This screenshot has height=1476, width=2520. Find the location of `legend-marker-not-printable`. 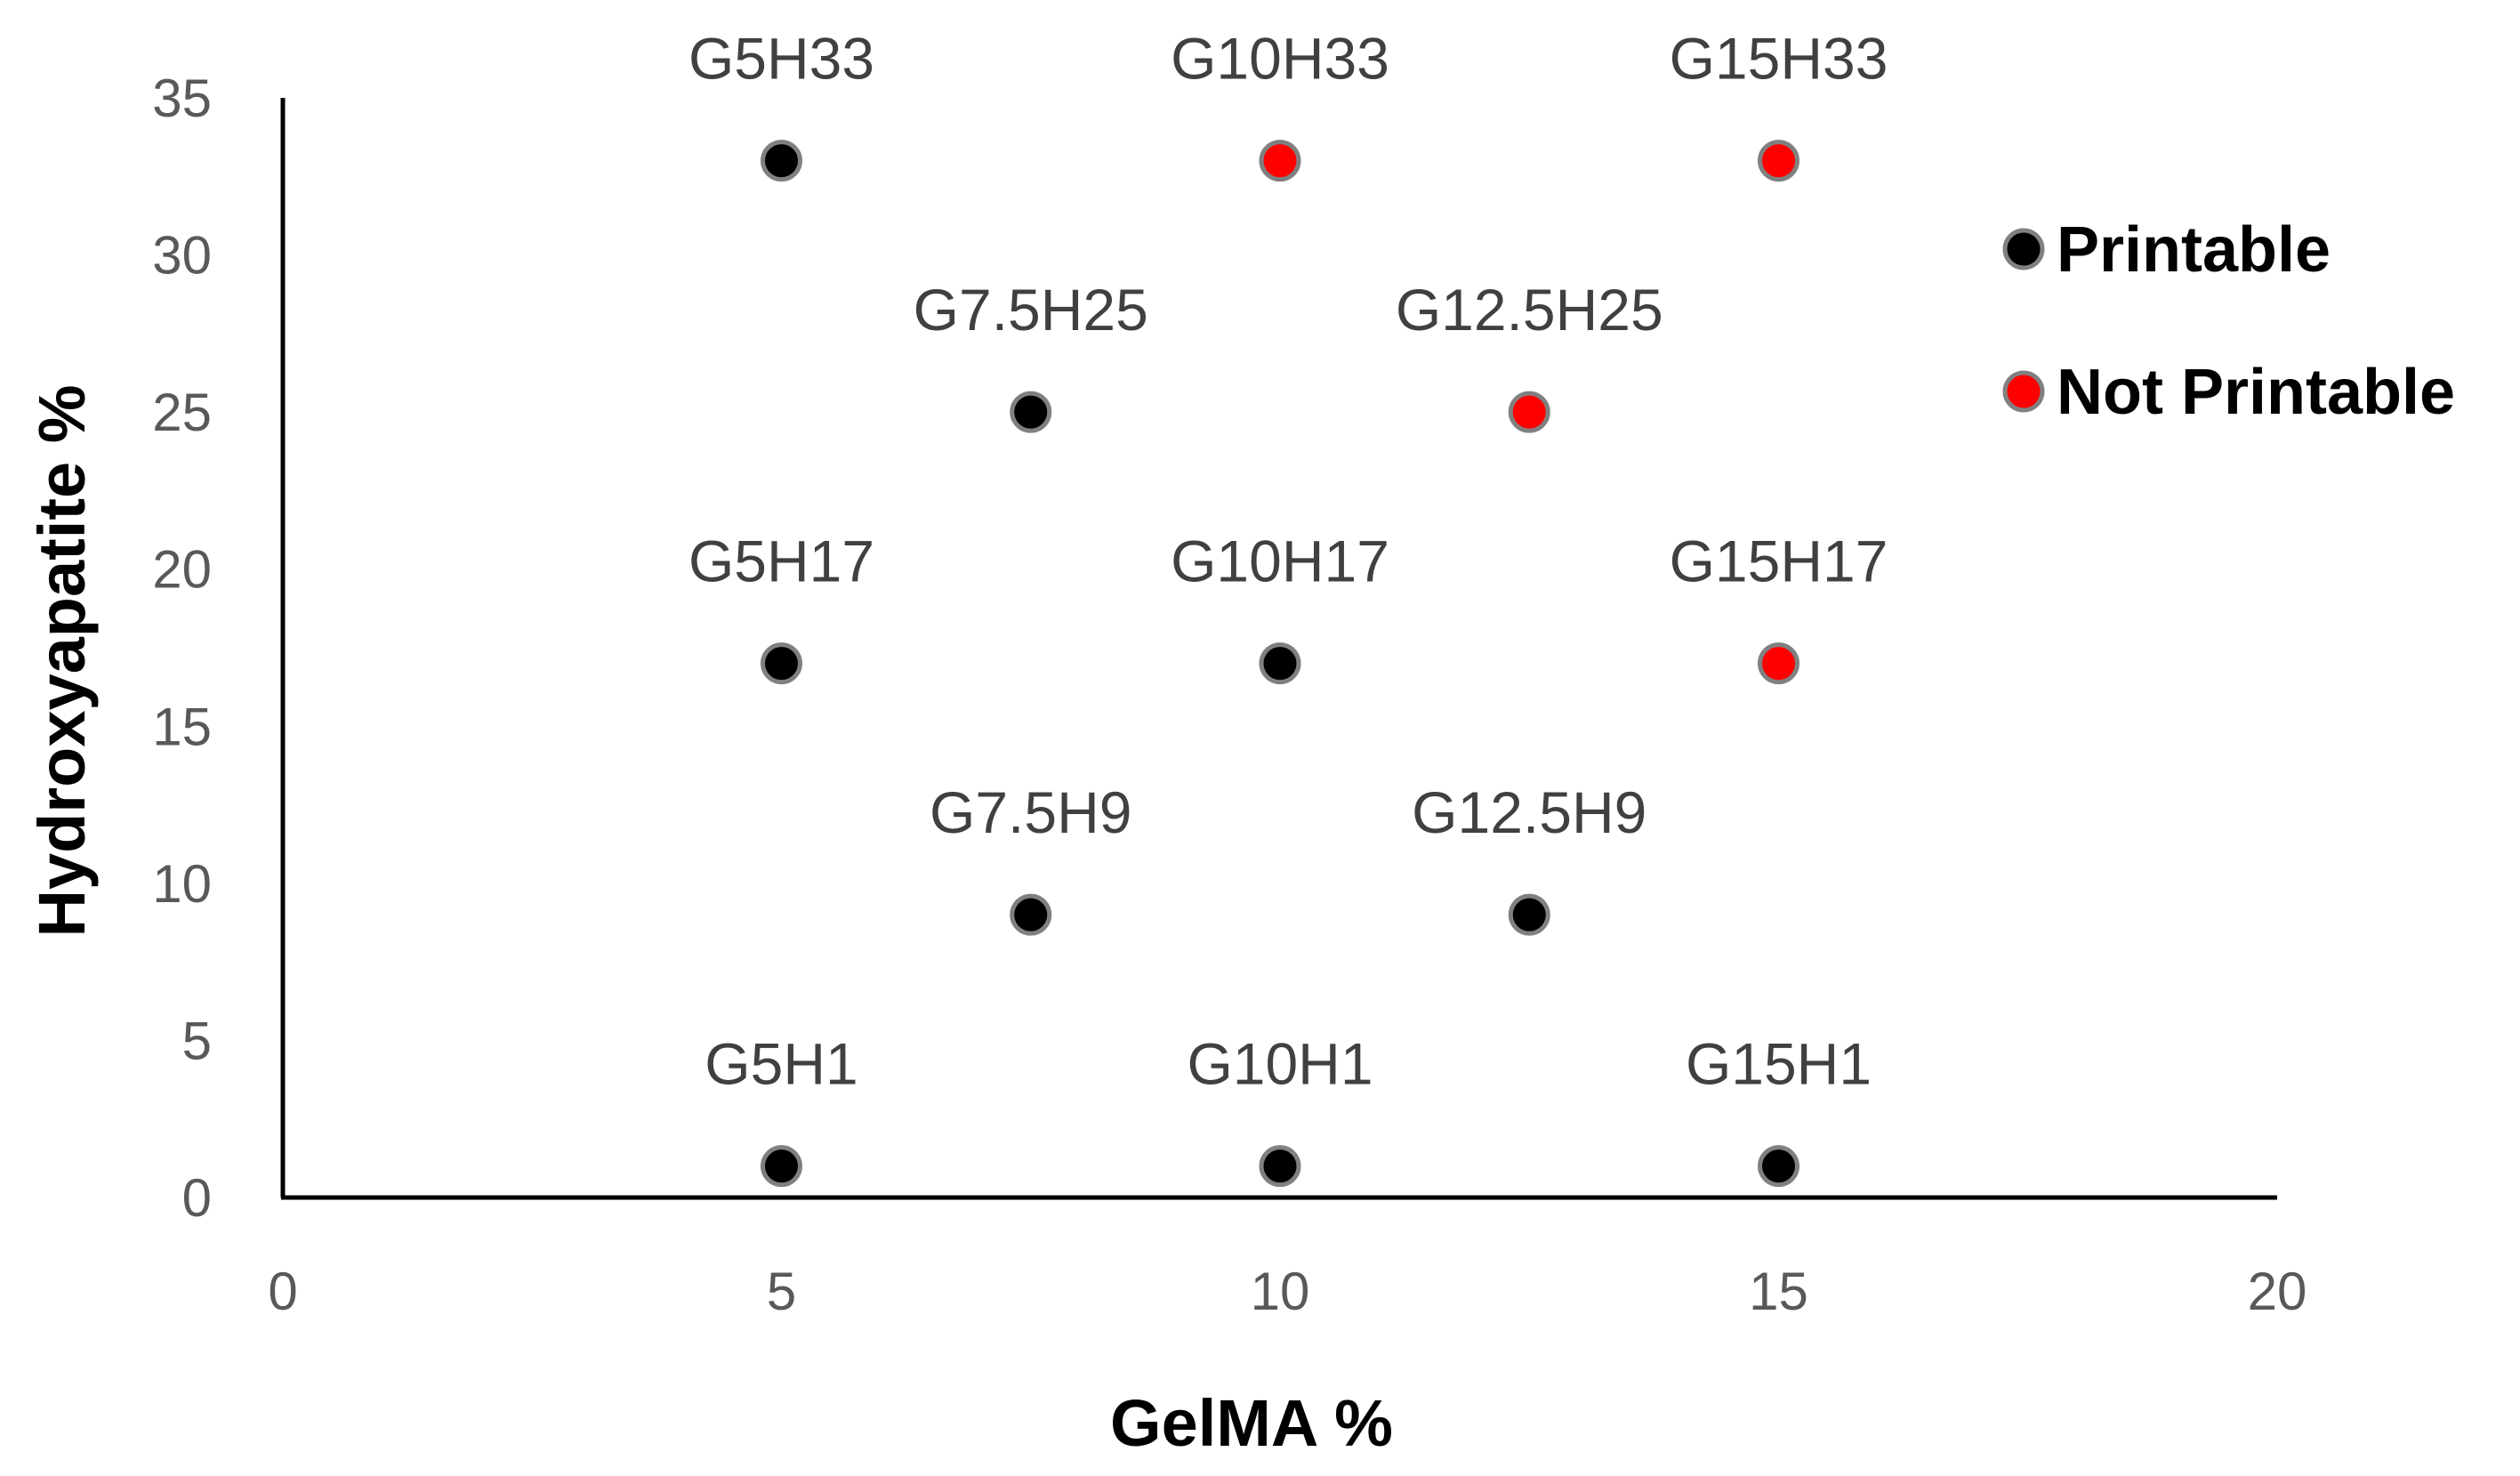

legend-marker-not-printable is located at coordinates (2023, 392).